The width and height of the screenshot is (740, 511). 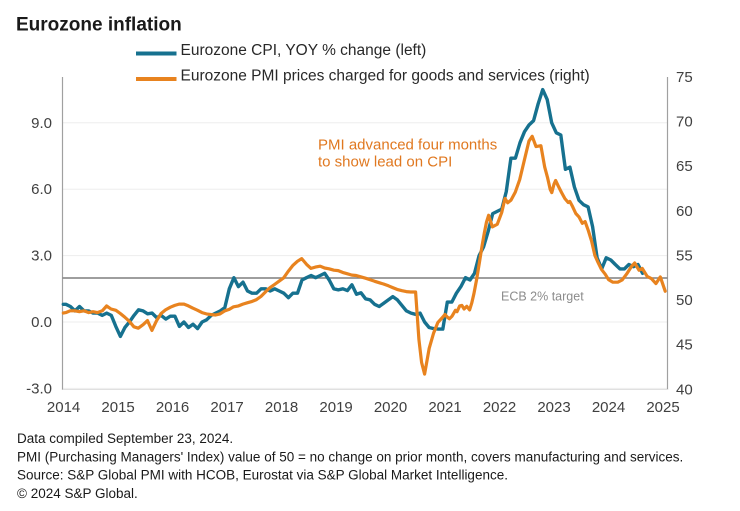 What do you see at coordinates (684, 122) in the screenshot?
I see `svg-text: 70` at bounding box center [684, 122].